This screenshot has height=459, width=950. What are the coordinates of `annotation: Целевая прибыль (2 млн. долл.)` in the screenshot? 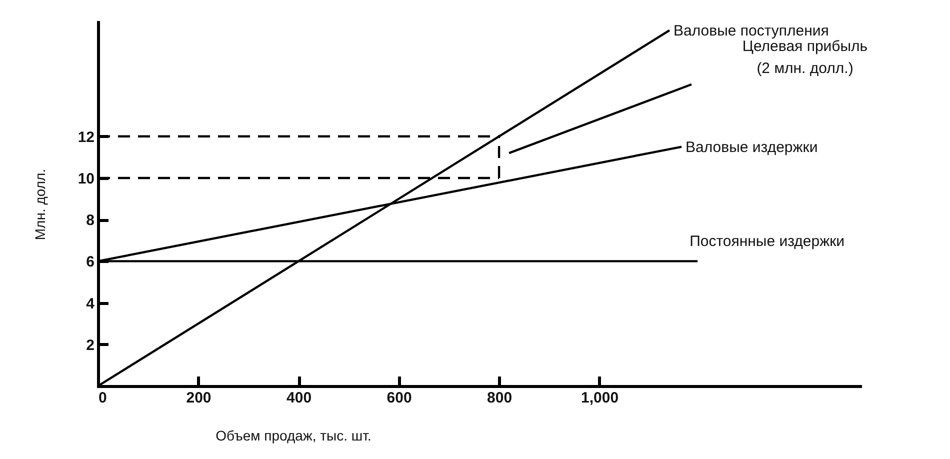 It's located at (805, 58).